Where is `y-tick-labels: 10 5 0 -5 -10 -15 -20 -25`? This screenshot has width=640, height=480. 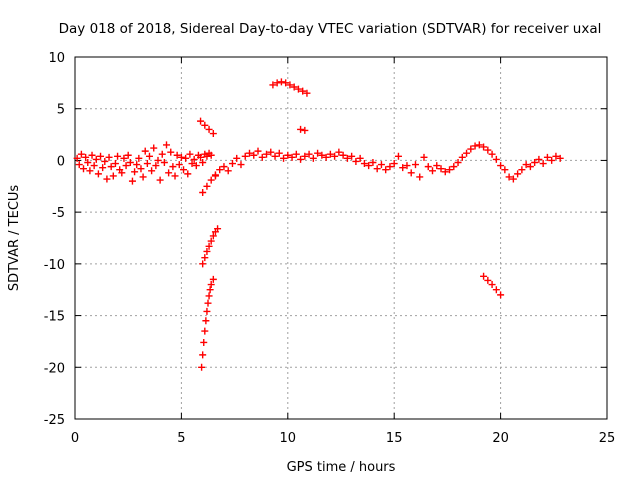
y-tick-labels: 10 5 0 -5 -10 -15 -20 -25 is located at coordinates (54, 239).